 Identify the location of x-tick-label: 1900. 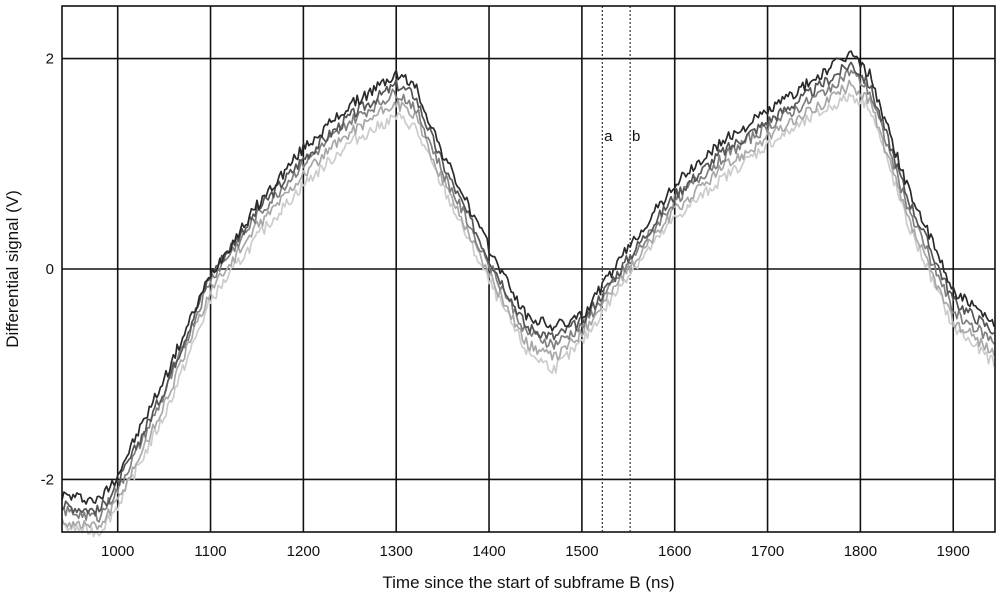
(953, 551).